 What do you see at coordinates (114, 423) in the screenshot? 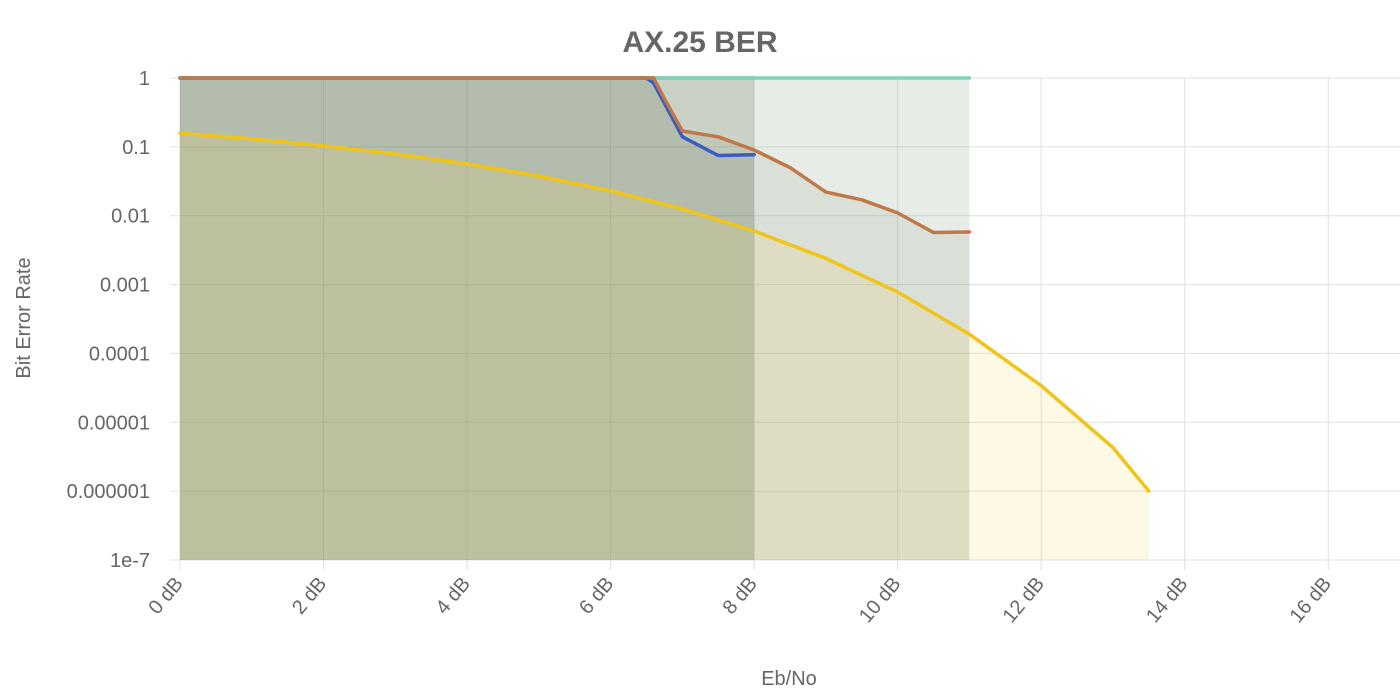
I see `y-tick-label: 0.00001` at bounding box center [114, 423].